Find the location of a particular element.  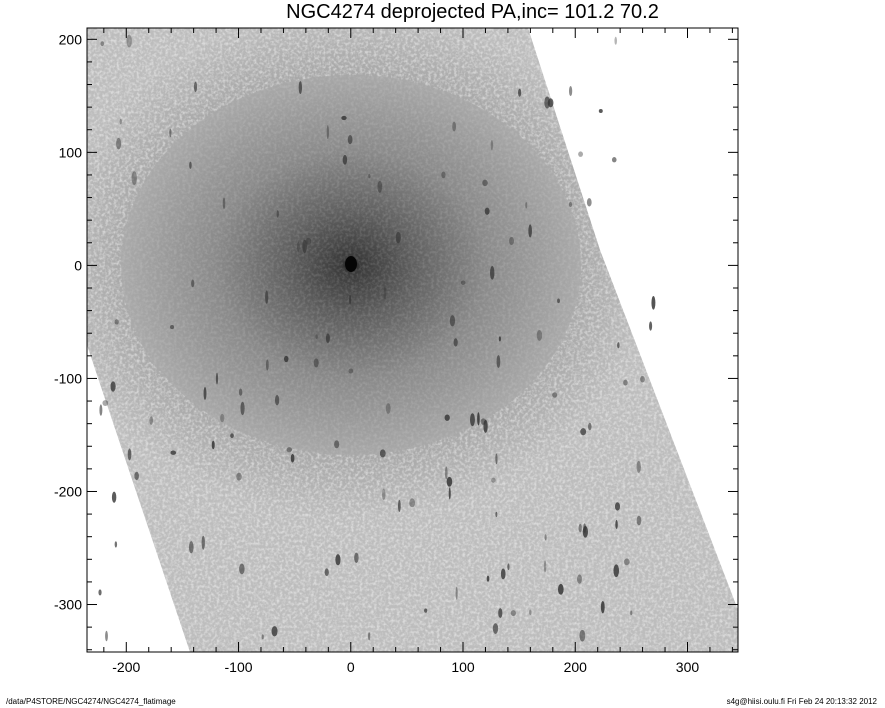

galaxy-nucleus is located at coordinates (351, 264).